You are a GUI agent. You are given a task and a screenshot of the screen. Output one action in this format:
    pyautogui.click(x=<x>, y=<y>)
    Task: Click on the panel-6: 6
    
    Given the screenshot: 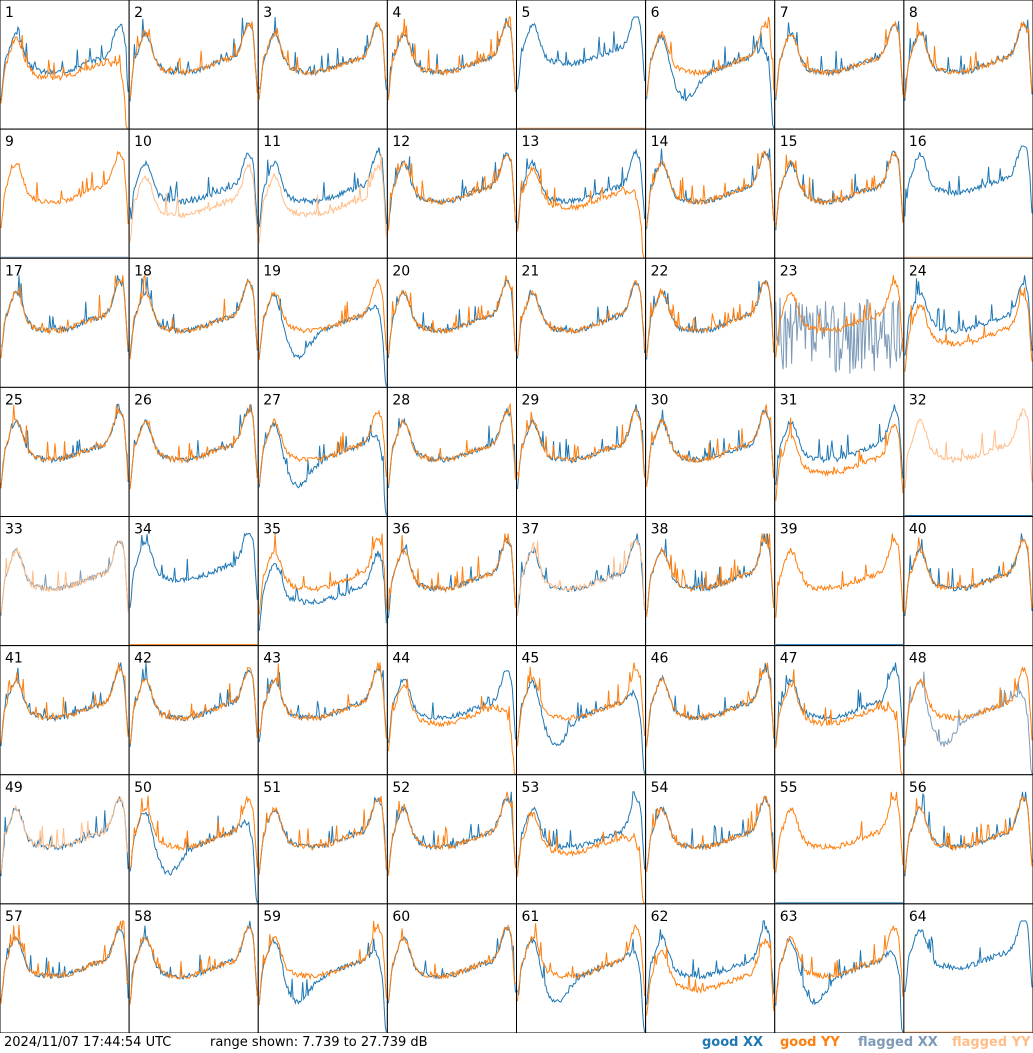 What is the action you would take?
    pyautogui.click(x=710, y=65)
    